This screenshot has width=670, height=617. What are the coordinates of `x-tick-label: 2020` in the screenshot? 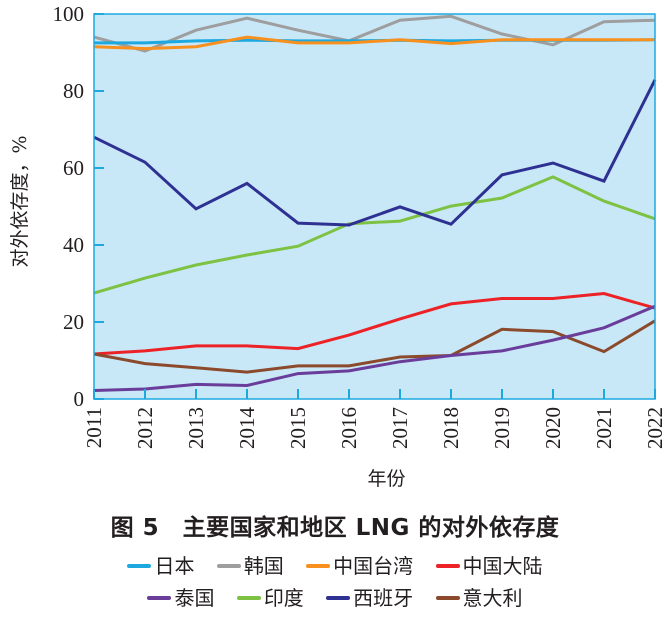 It's located at (553, 428).